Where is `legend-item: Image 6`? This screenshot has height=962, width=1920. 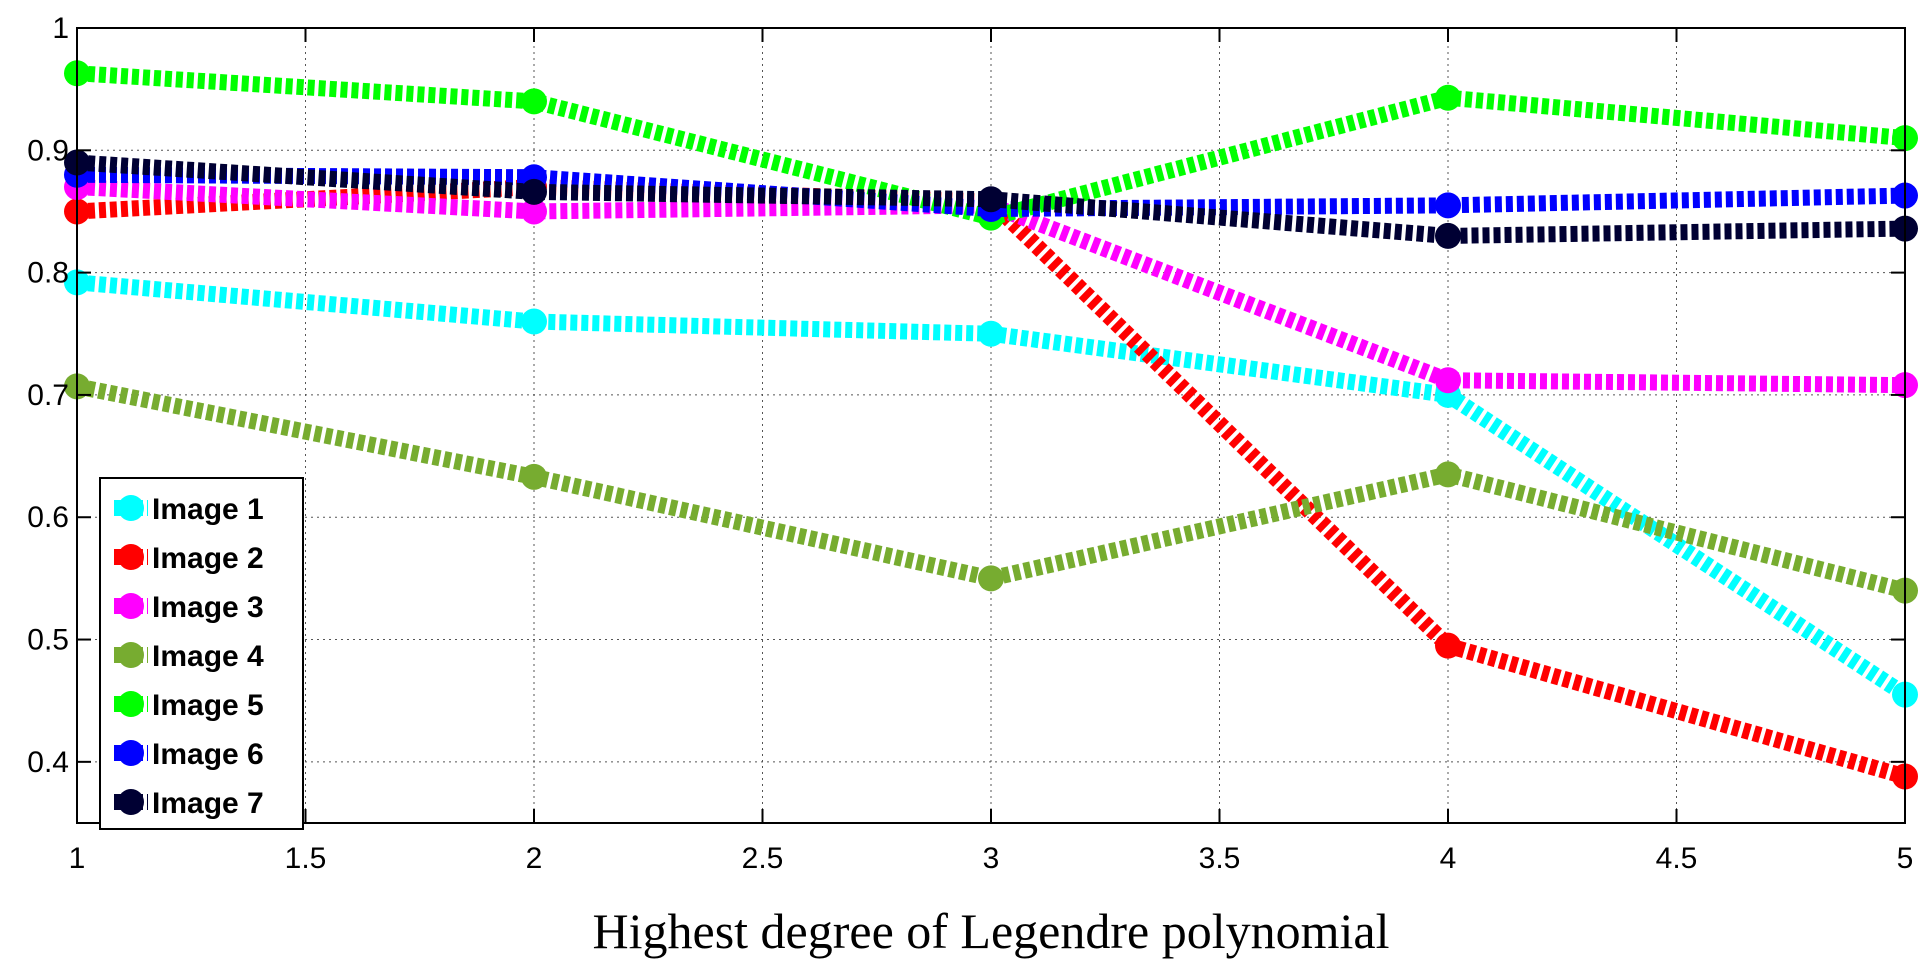
legend-item: Image 6 is located at coordinates (189, 754).